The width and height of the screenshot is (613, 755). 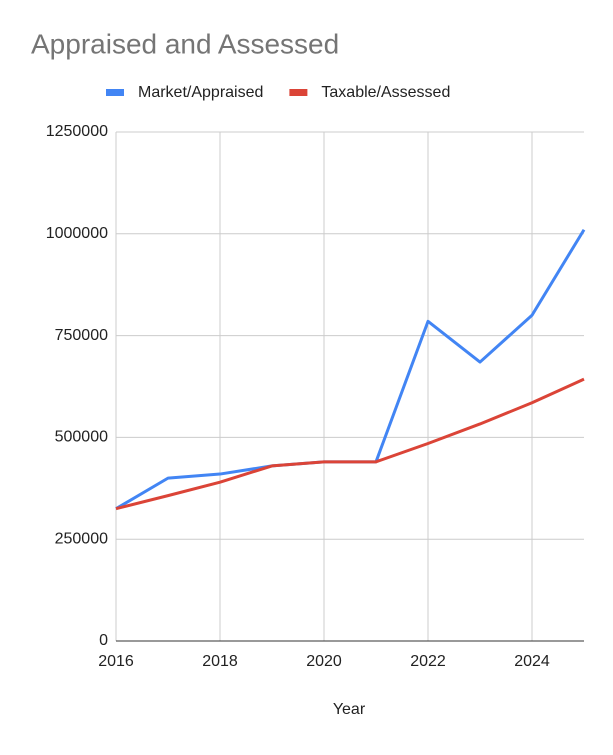 What do you see at coordinates (81, 437) in the screenshot?
I see `y-tick-label: 500000` at bounding box center [81, 437].